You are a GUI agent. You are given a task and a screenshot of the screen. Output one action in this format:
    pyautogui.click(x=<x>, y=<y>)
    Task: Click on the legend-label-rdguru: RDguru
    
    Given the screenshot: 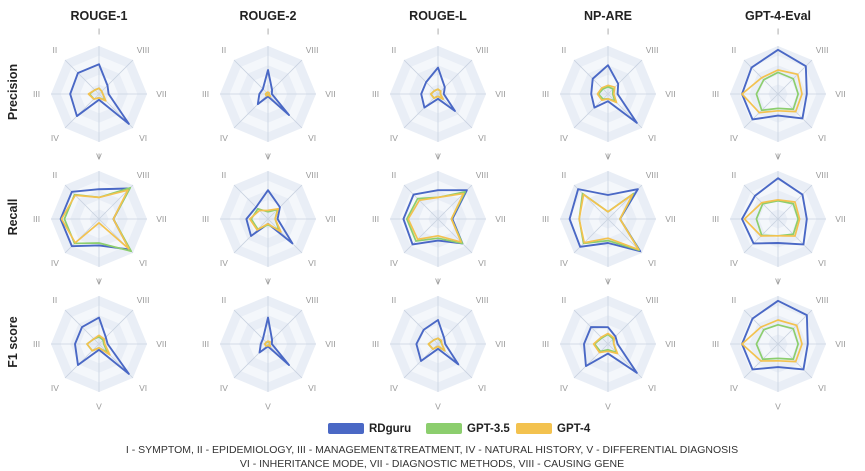 What is the action you would take?
    pyautogui.click(x=390, y=429)
    